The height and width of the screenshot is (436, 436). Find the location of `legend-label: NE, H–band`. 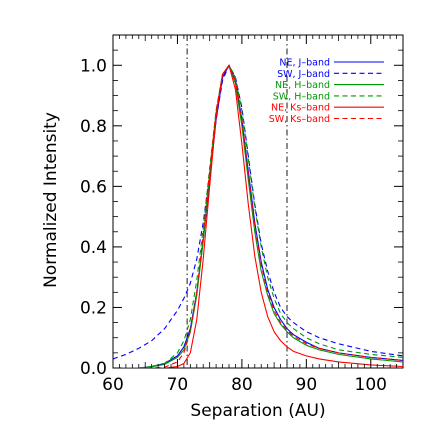

legend-label: NE, H–band is located at coordinates (302, 85).